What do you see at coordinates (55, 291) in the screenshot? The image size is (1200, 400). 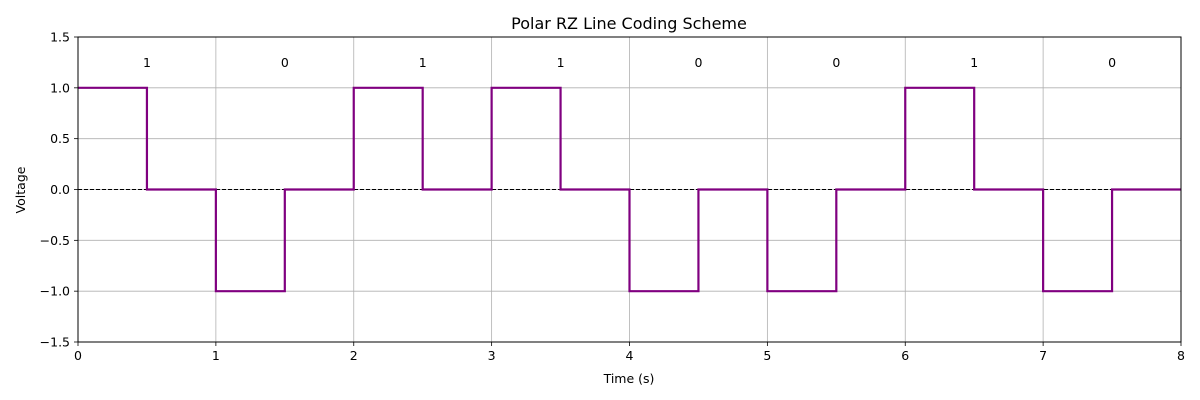 I see `y-tick-label: −1.0` at bounding box center [55, 291].